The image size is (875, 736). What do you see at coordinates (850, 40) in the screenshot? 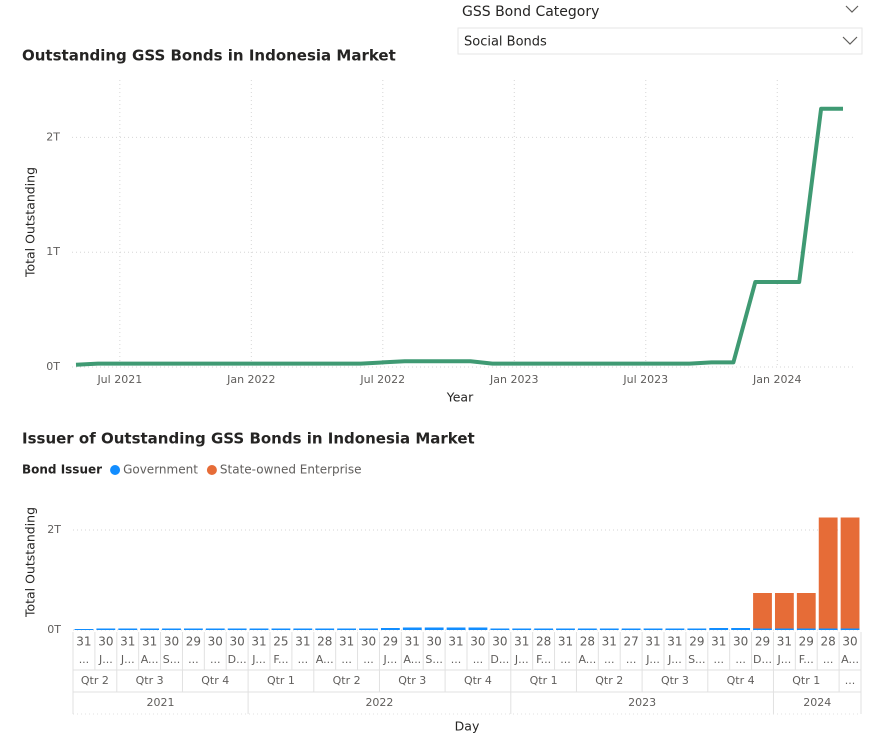
I see `dropdown-chevron` at bounding box center [850, 40].